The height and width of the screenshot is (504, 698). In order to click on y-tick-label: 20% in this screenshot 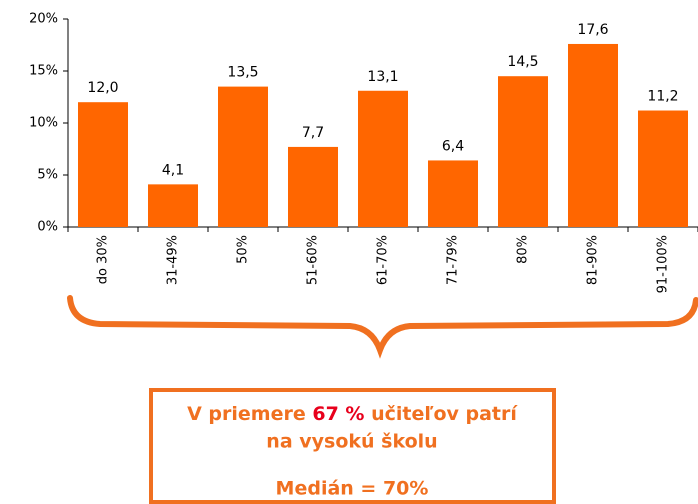, I will do `click(43, 19)`.